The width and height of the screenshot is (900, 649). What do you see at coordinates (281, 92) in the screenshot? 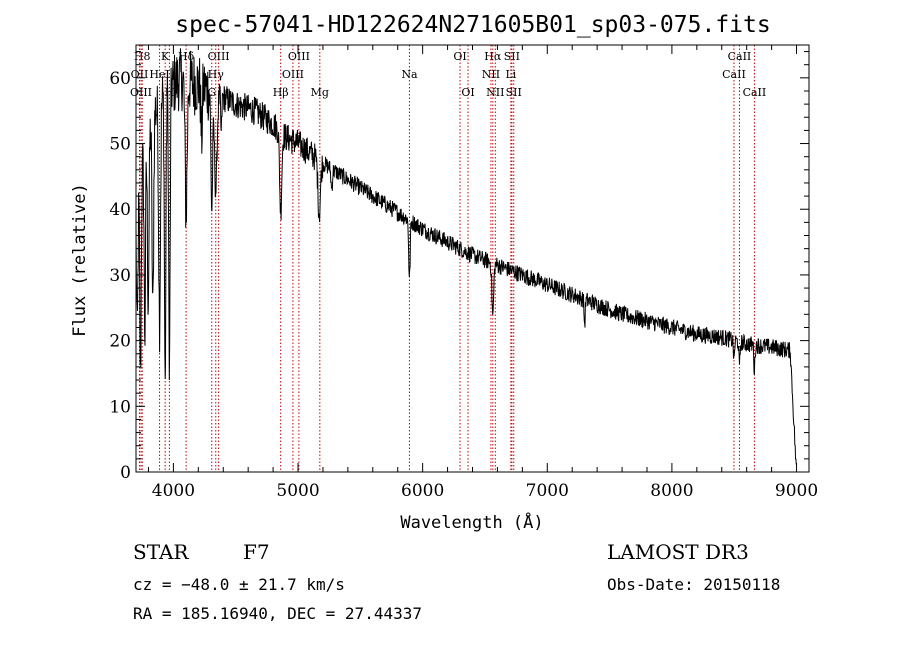
I see `line-marker-label: Hβ` at bounding box center [281, 92].